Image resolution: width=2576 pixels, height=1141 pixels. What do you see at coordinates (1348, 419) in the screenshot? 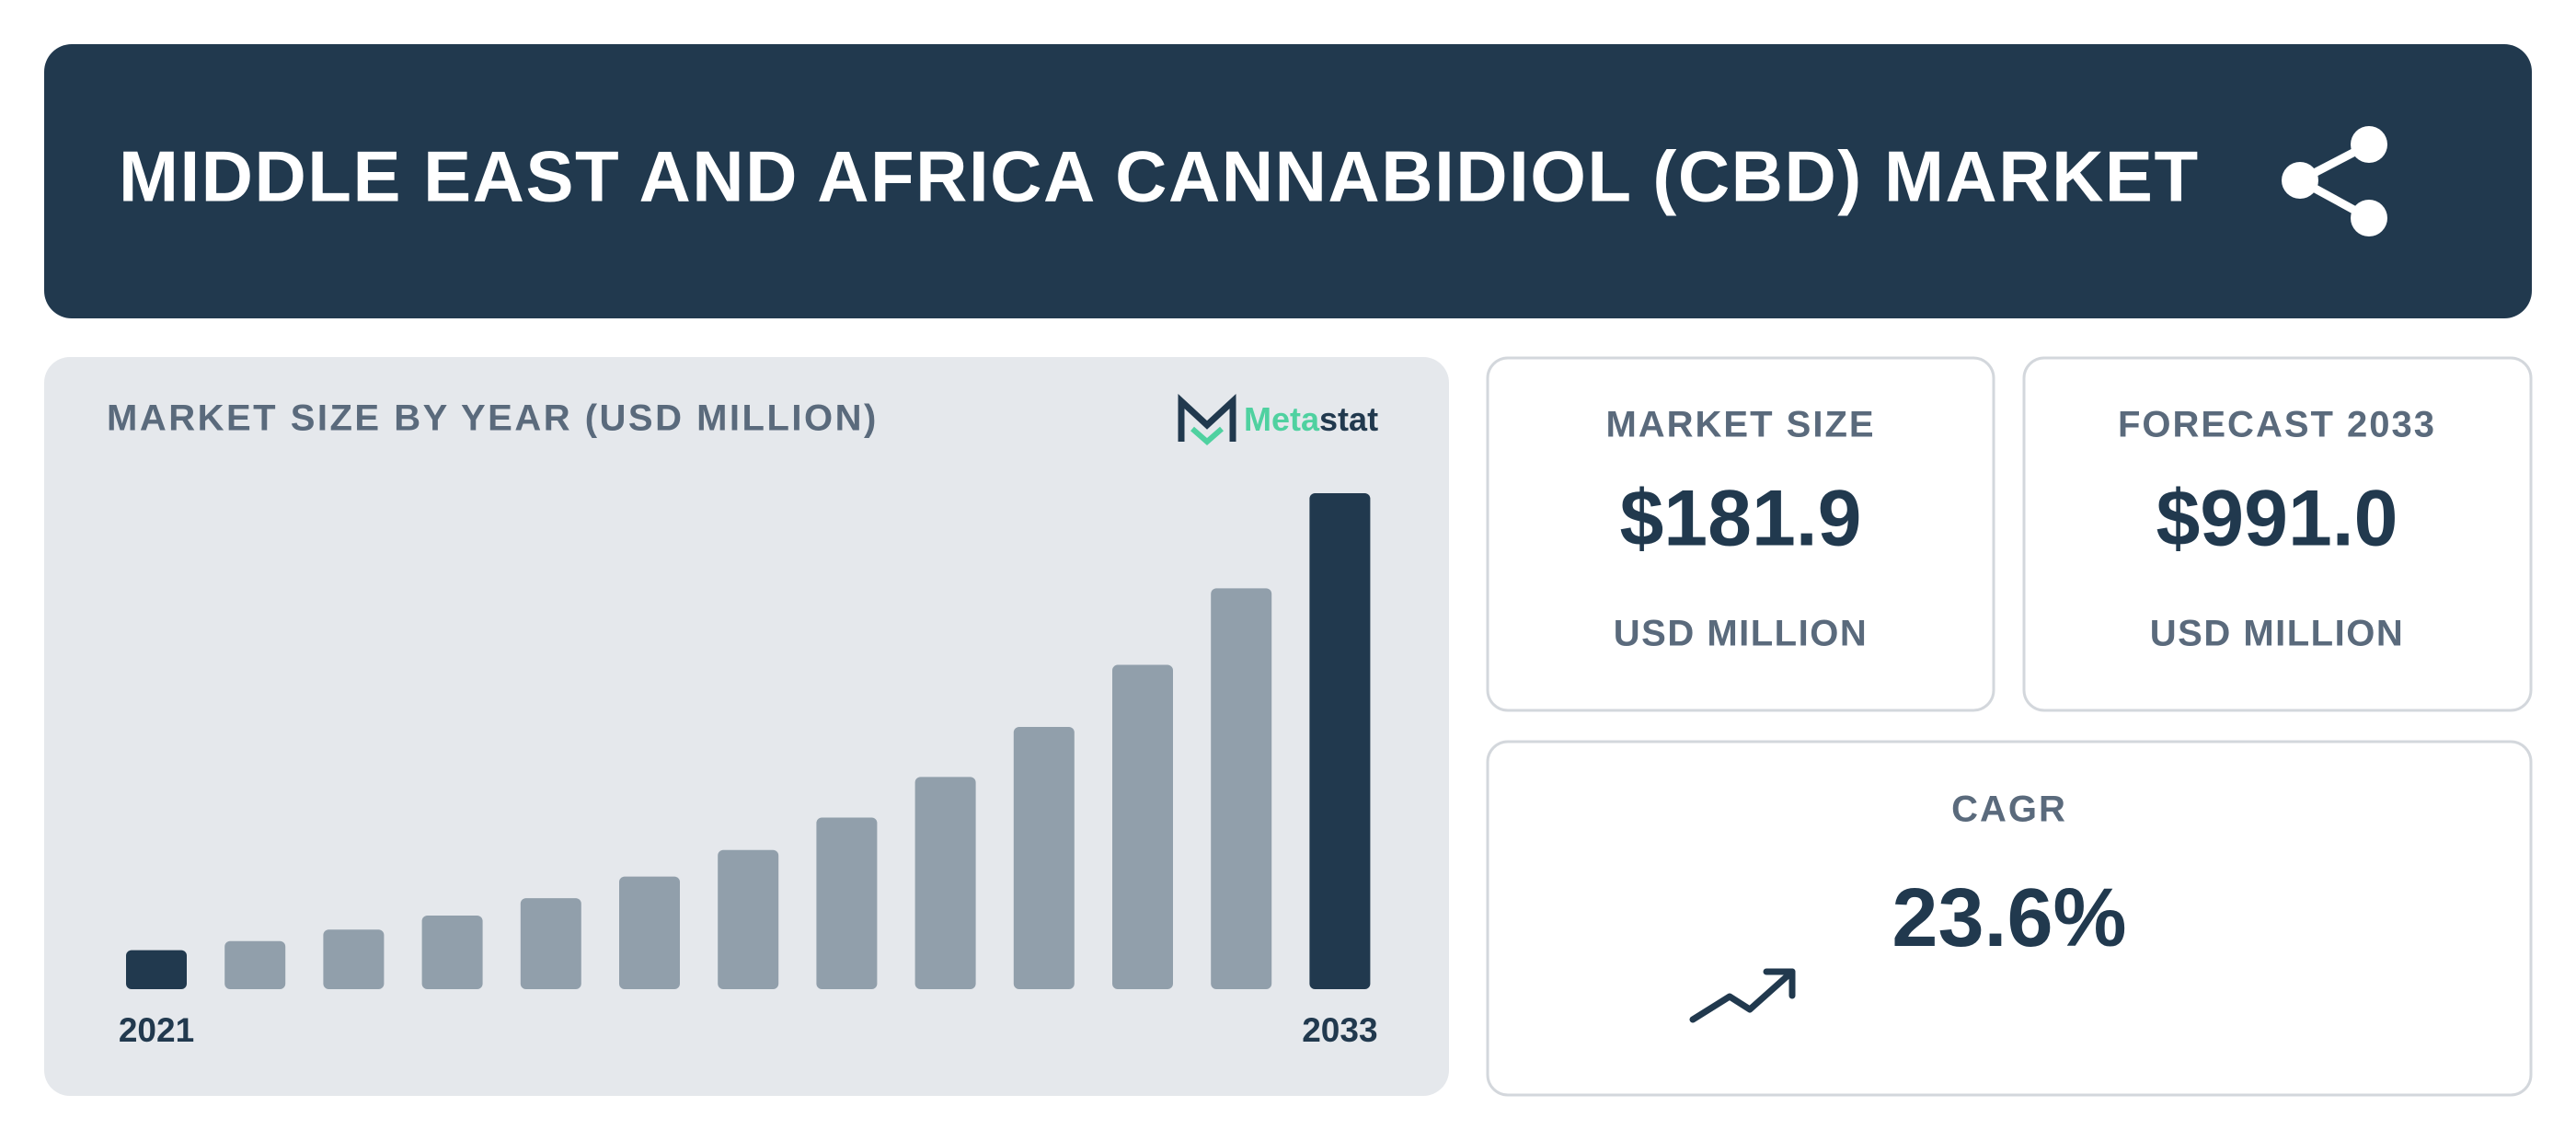
I see `brand-part: stat` at bounding box center [1348, 419].